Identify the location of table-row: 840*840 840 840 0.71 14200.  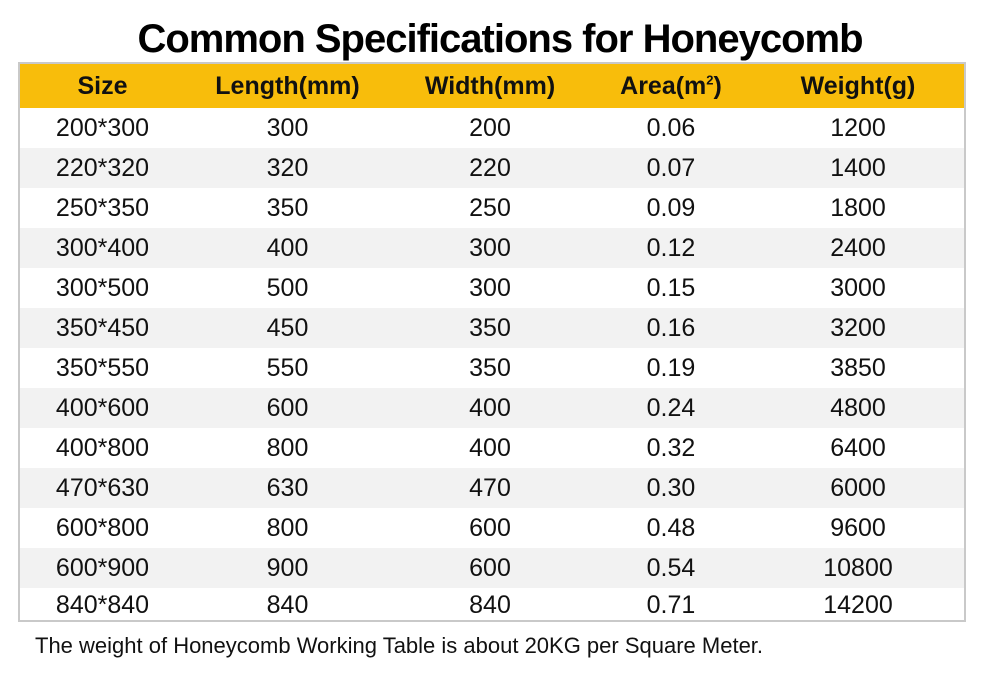
(492, 605).